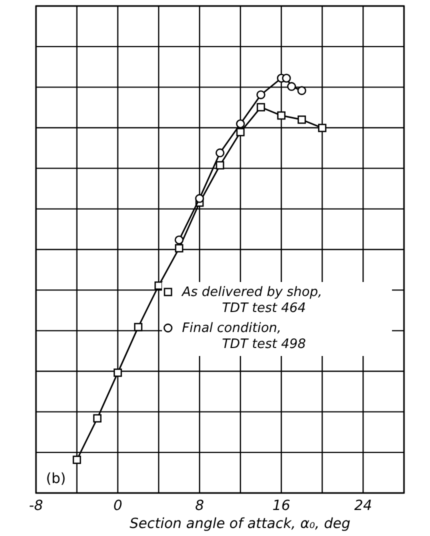 The height and width of the screenshot is (536, 430). Describe the element at coordinates (251, 300) in the screenshot. I see `legend-label: As delivered by shop, TDT test 464` at that location.